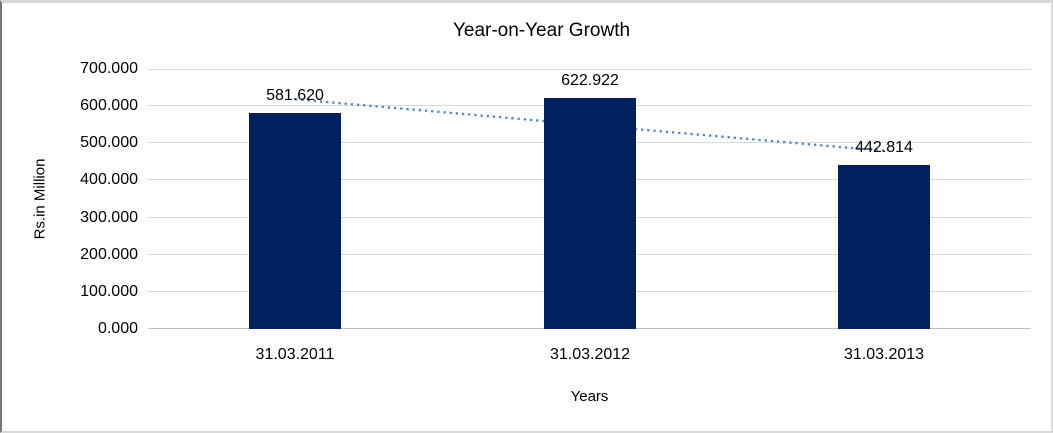  What do you see at coordinates (590, 354) in the screenshot?
I see `x-axis-tick-label: 31.03.2012` at bounding box center [590, 354].